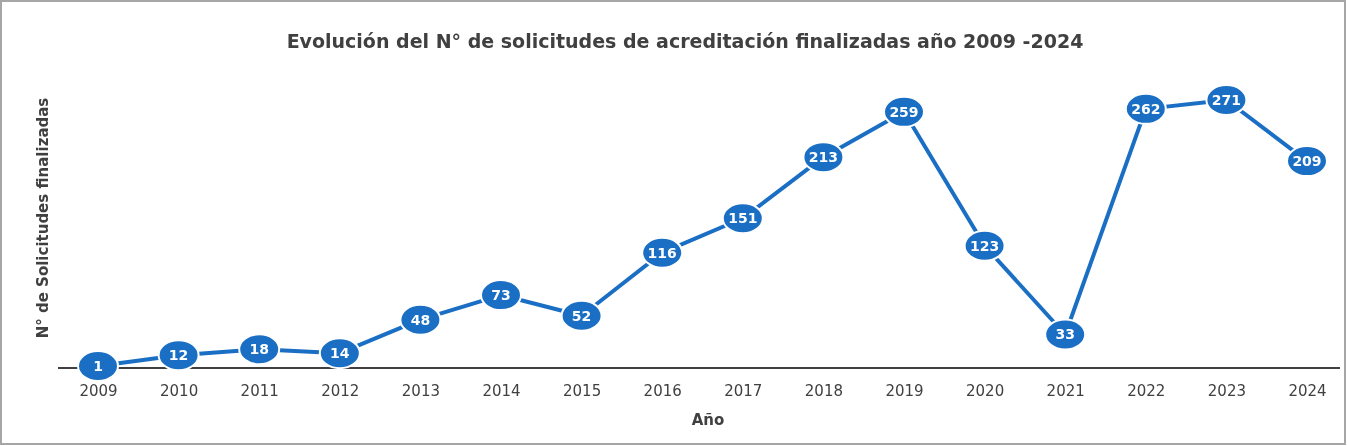 This screenshot has width=1347, height=446. I want to click on x-tick-label: 2020, so click(985, 390).